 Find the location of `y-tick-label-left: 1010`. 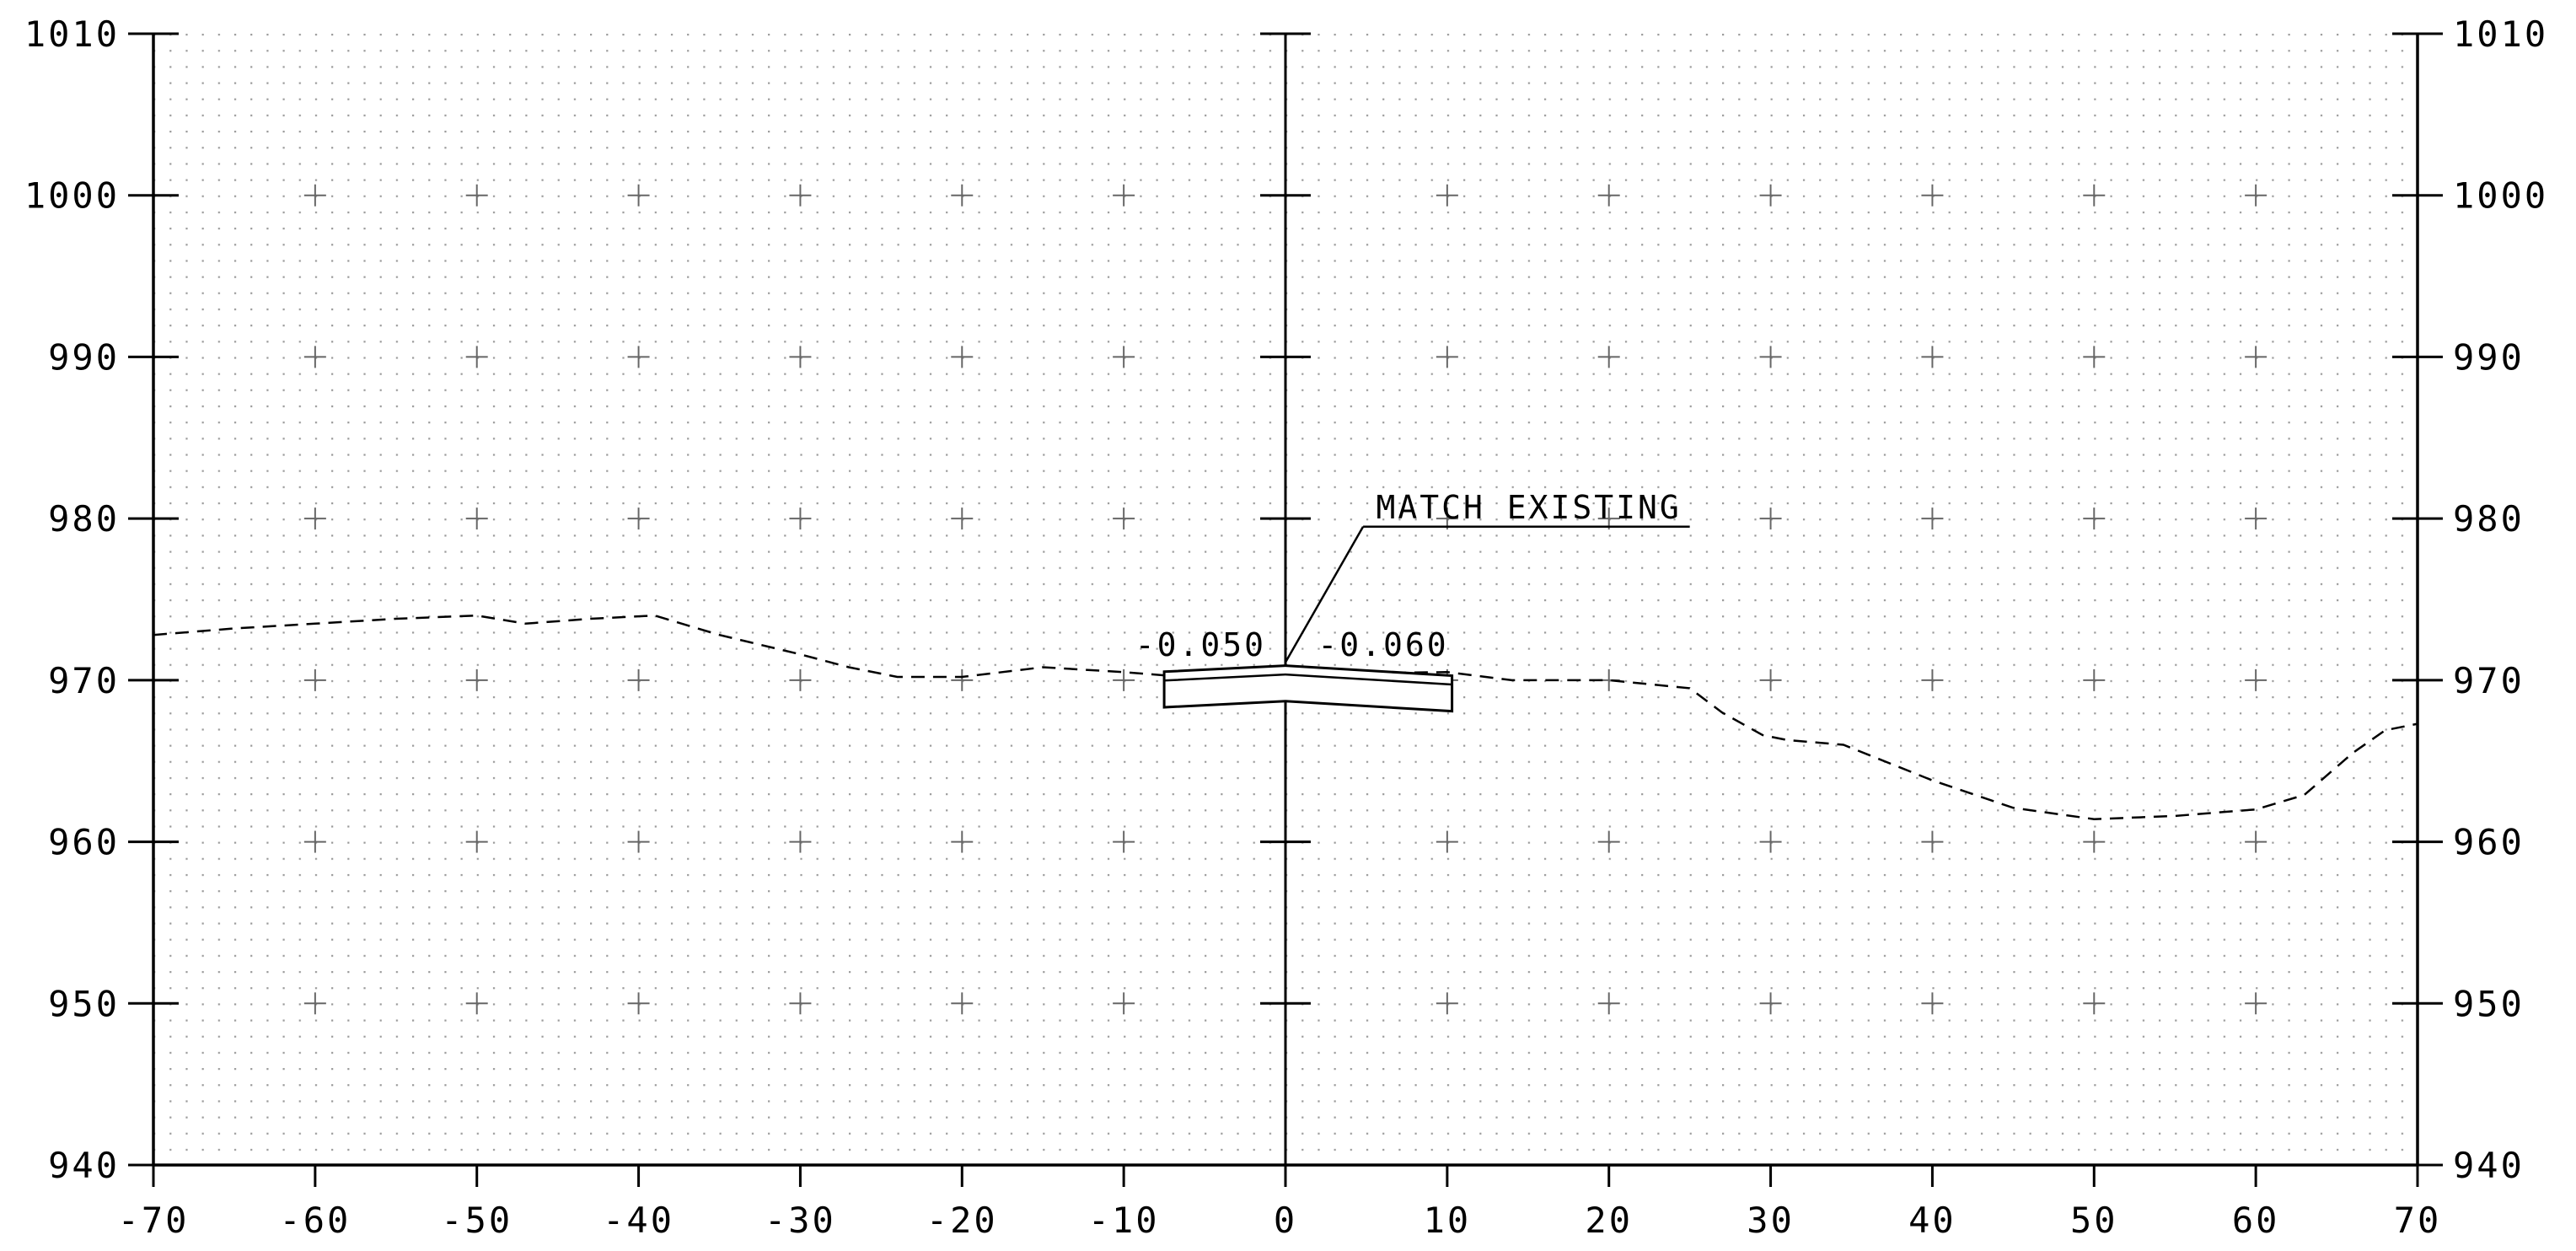

y-tick-label-left: 1010 is located at coordinates (72, 34).